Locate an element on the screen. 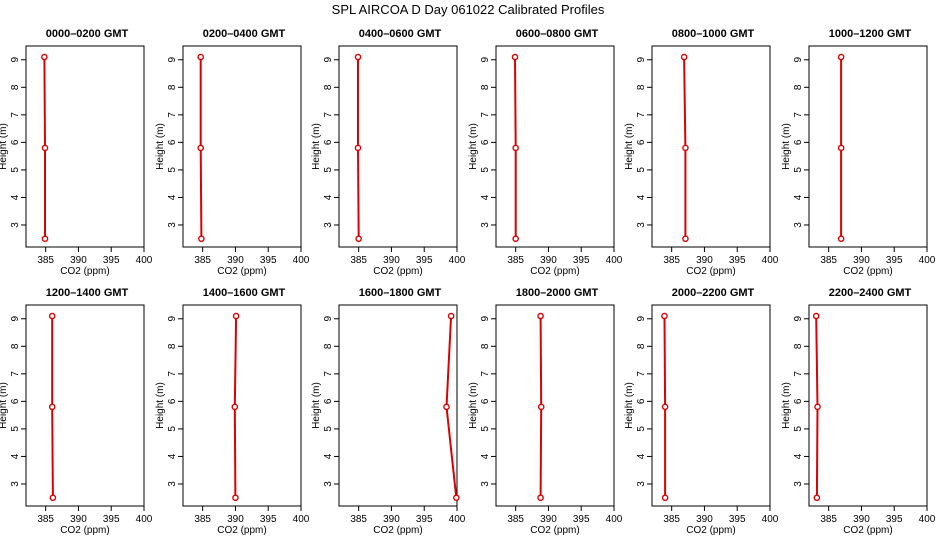  panel-title: 1200–1400 GMT is located at coordinates (87, 293).